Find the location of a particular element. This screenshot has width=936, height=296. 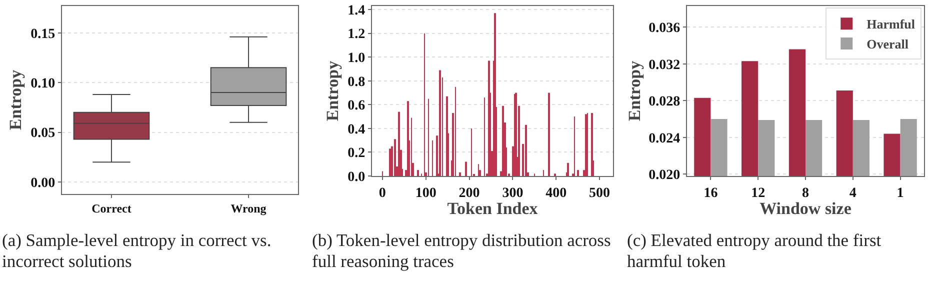

legend-label: Harmful is located at coordinates (891, 24).